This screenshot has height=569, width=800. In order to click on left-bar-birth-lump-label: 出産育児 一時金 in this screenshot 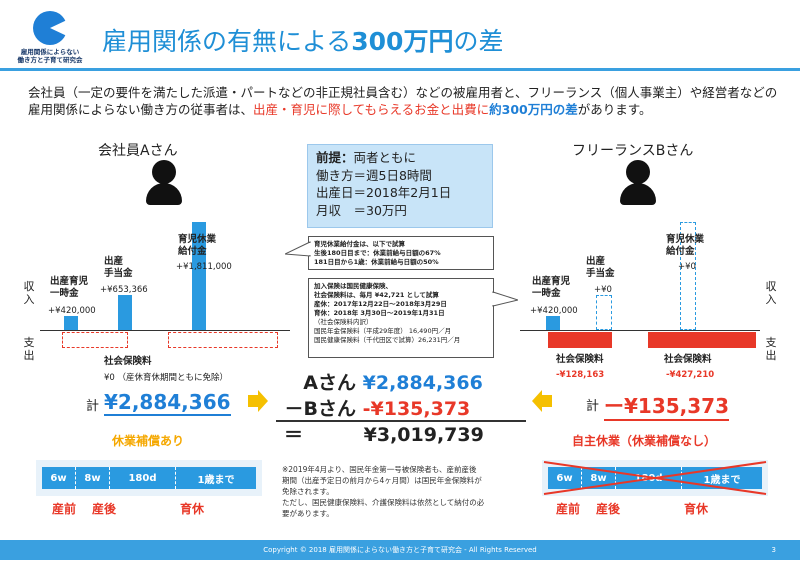, I will do `click(69, 287)`.